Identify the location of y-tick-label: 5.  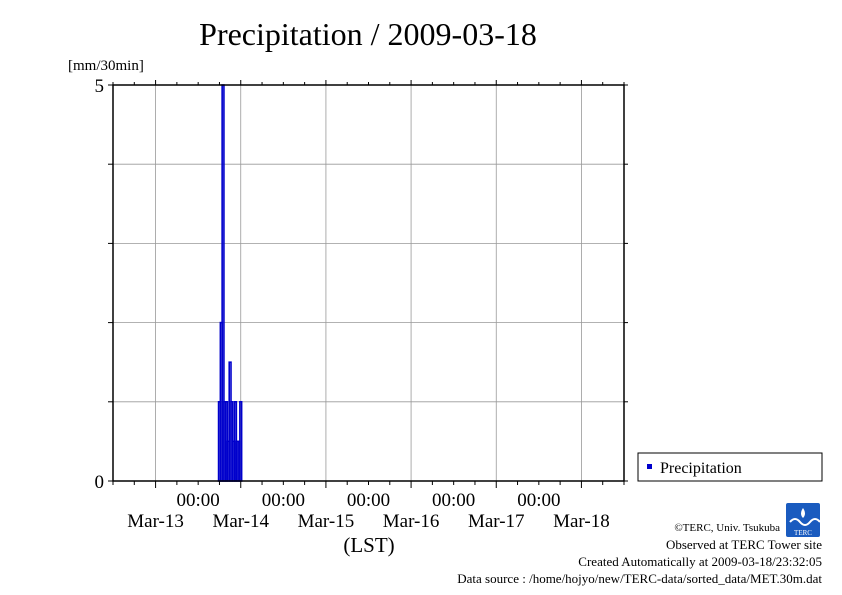
(100, 86).